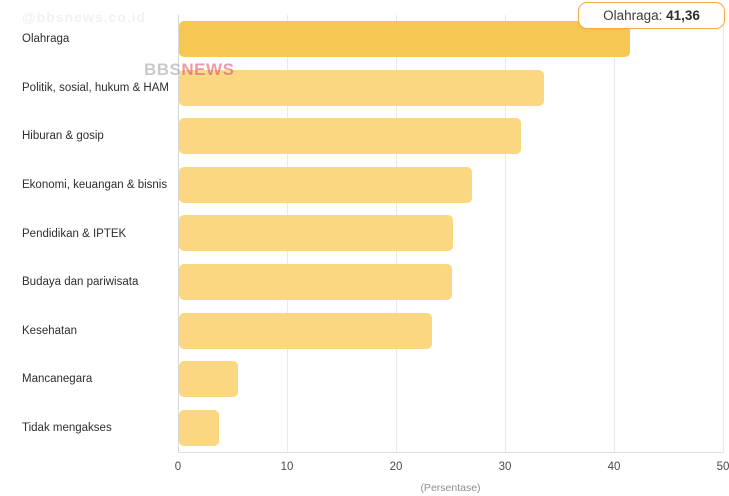 This screenshot has height=496, width=729. What do you see at coordinates (316, 233) in the screenshot?
I see `bar-pendidikan-iptek` at bounding box center [316, 233].